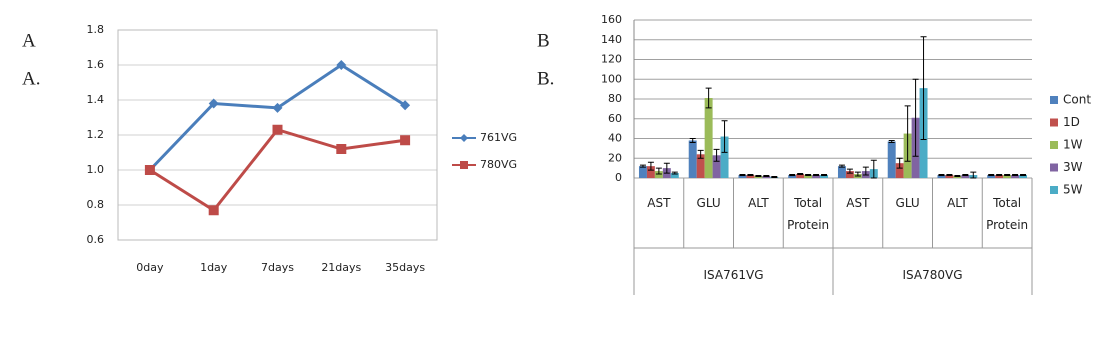  Describe the element at coordinates (498, 164) in the screenshot. I see `legend-label: 780VG` at that location.